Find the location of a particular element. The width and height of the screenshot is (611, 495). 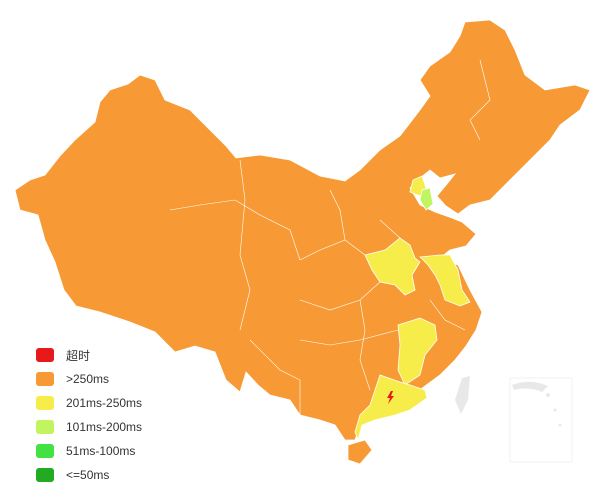

legend-label: 101ms-200ms is located at coordinates (104, 427).